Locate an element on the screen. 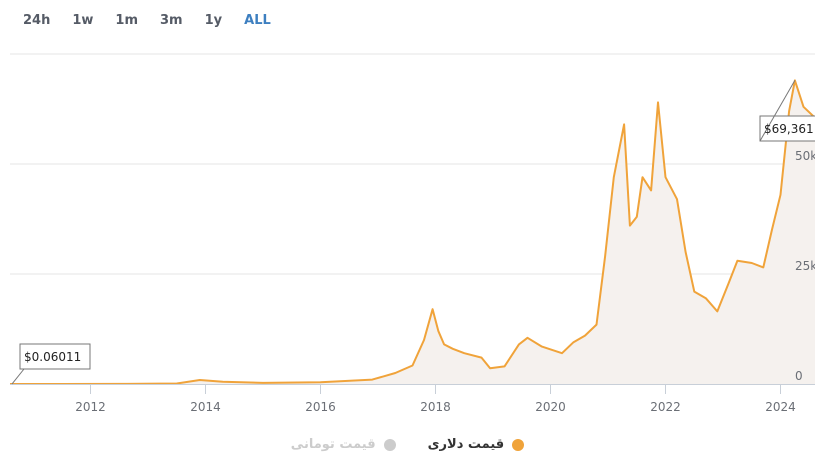  annotation-box-start is located at coordinates (55, 356).